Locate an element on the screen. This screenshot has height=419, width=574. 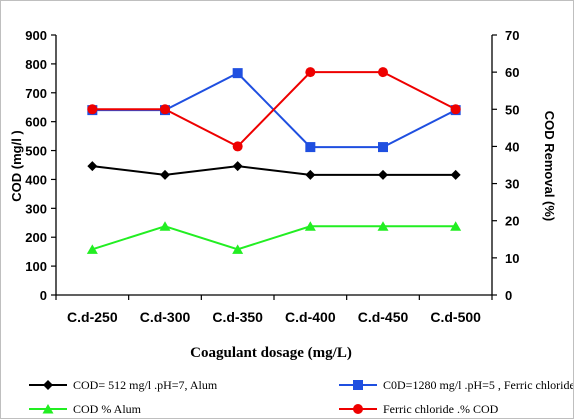
series-1-line is located at coordinates (274, 170).